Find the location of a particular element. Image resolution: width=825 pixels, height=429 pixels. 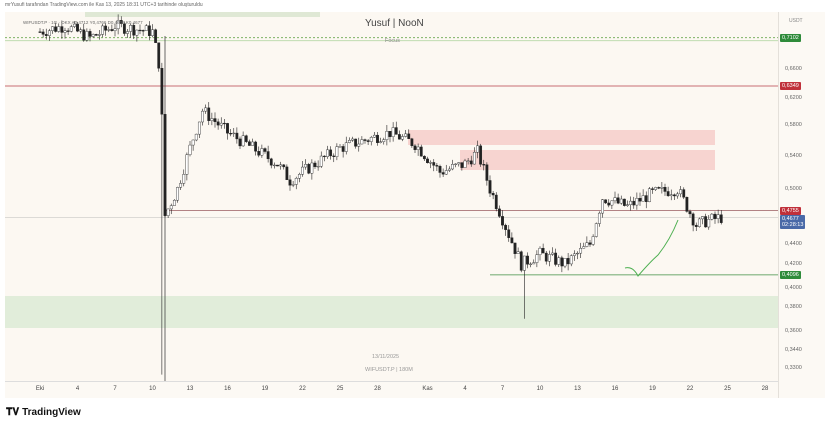

price-label: 0,3440 is located at coordinates (793, 350).